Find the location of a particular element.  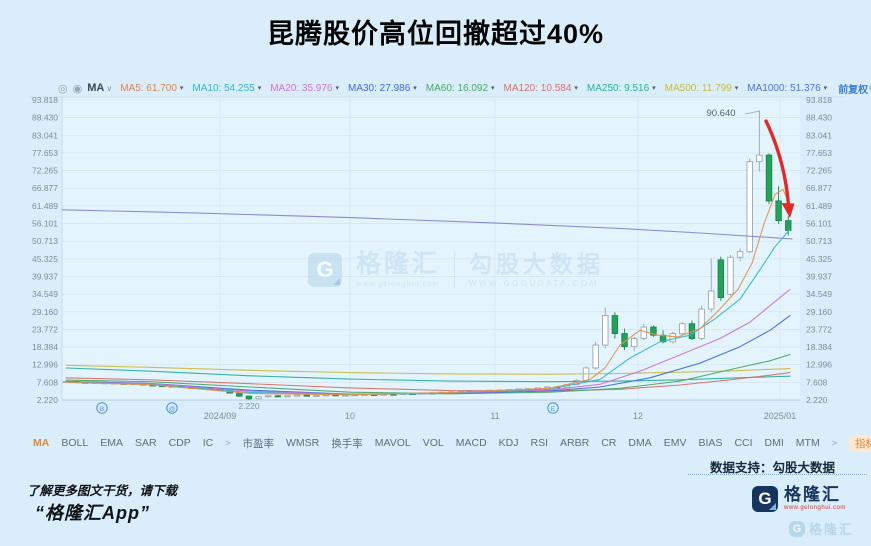

gelonghui-logo-icon: G is located at coordinates (765, 499).